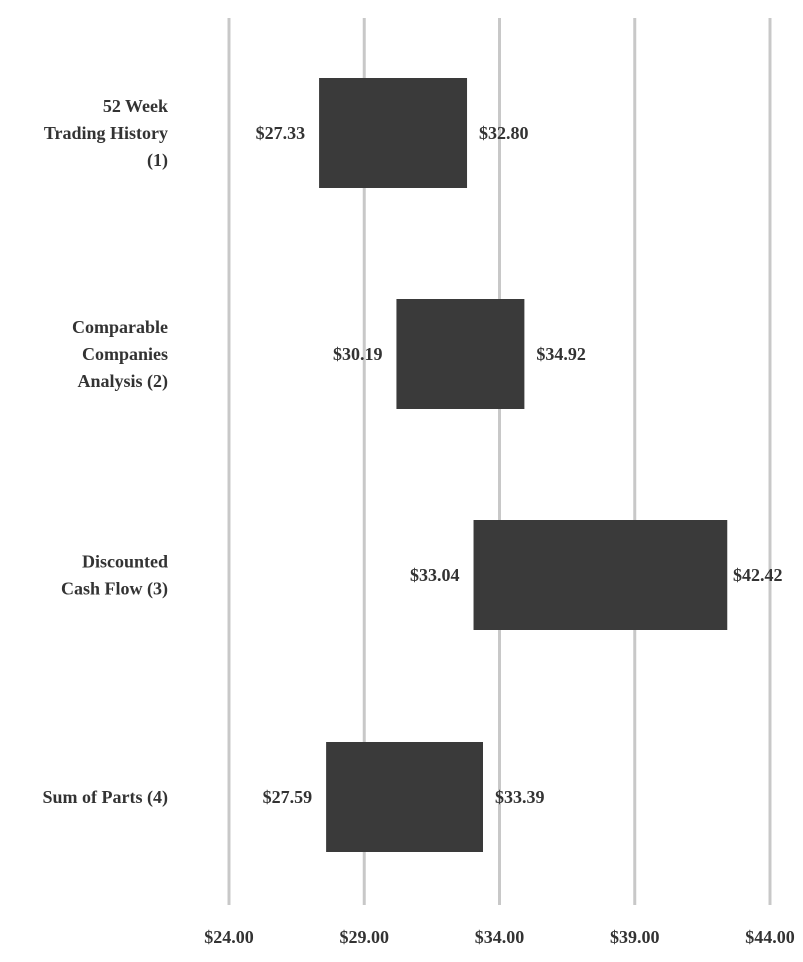  Describe the element at coordinates (365, 937) in the screenshot. I see `x-tick-label: $29.00` at that location.